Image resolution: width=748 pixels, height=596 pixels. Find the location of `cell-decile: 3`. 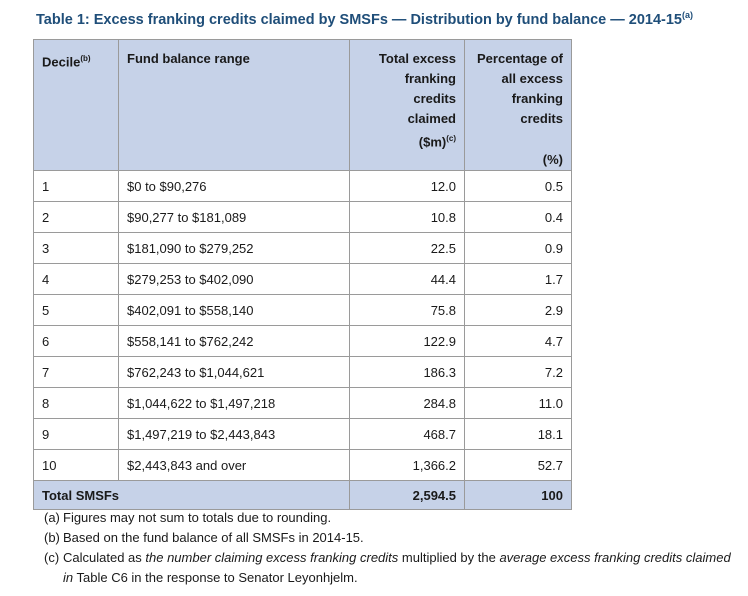

cell-decile: 3 is located at coordinates (76, 248).